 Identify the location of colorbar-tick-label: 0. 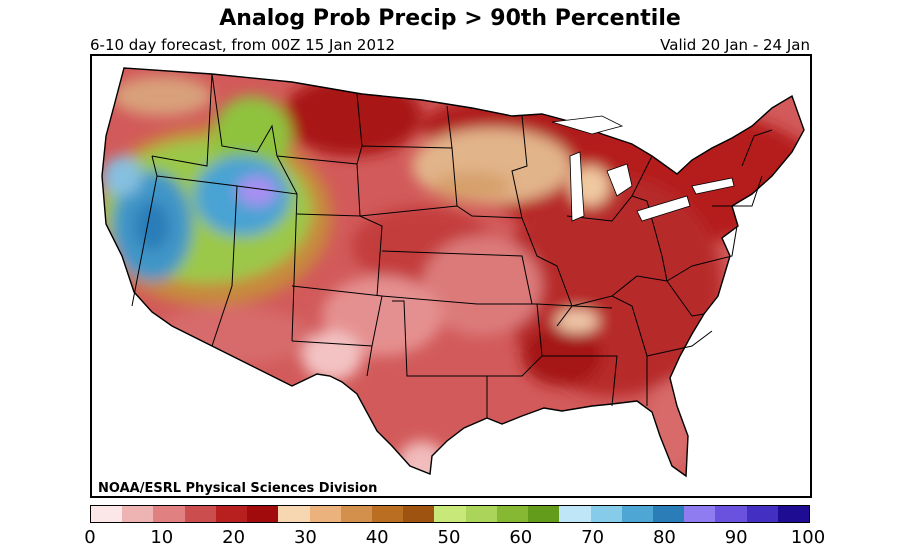
(90, 537).